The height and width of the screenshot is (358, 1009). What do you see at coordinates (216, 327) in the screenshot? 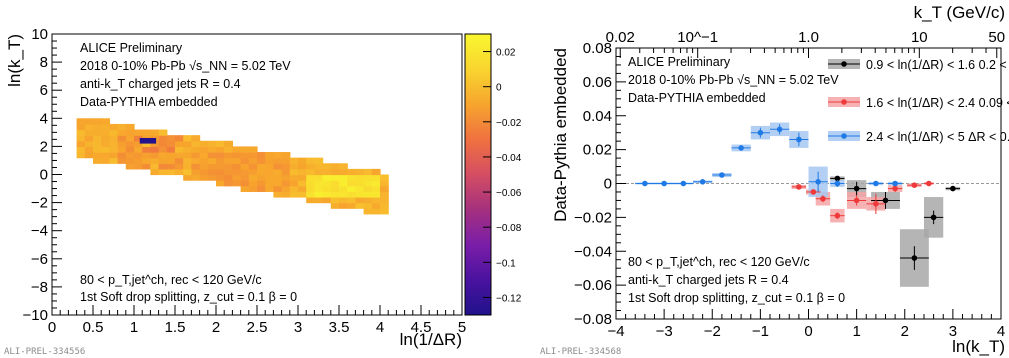
I see `left-x-tick-label: 2` at bounding box center [216, 327].